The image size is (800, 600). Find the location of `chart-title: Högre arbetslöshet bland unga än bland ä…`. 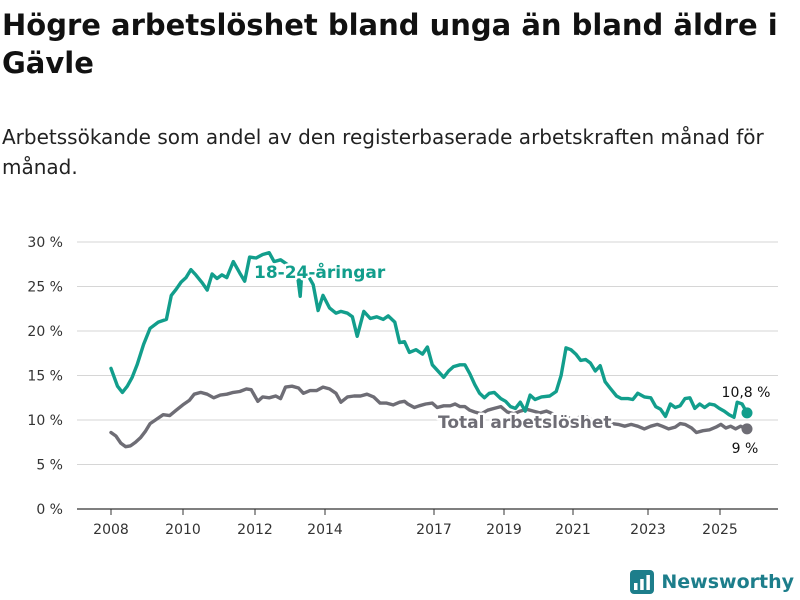

chart-title: Högre arbetslöshet bland unga än bland ä… is located at coordinates (390, 44).